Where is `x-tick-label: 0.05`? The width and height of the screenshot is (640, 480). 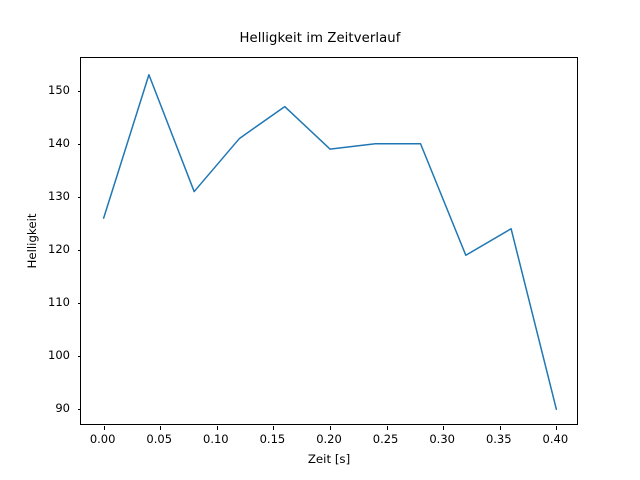
x-tick-label: 0.05 is located at coordinates (159, 439).